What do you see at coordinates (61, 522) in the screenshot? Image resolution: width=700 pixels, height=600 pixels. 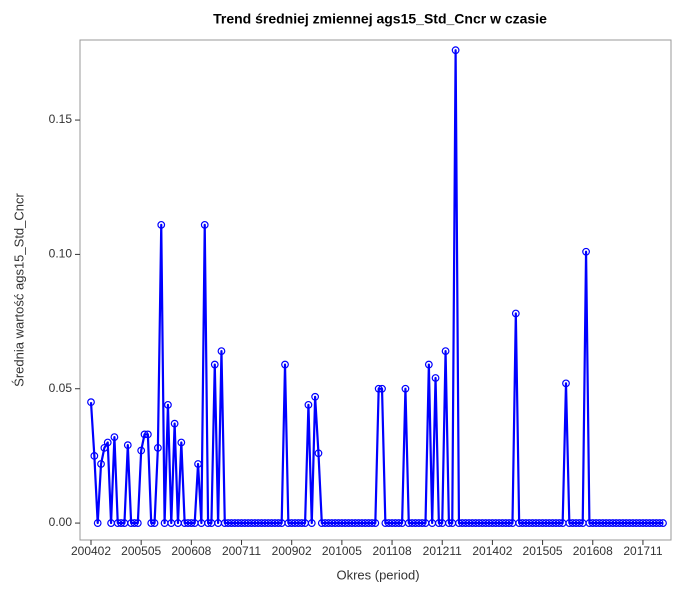 I see `y-tick-label: 0.00` at bounding box center [61, 522].